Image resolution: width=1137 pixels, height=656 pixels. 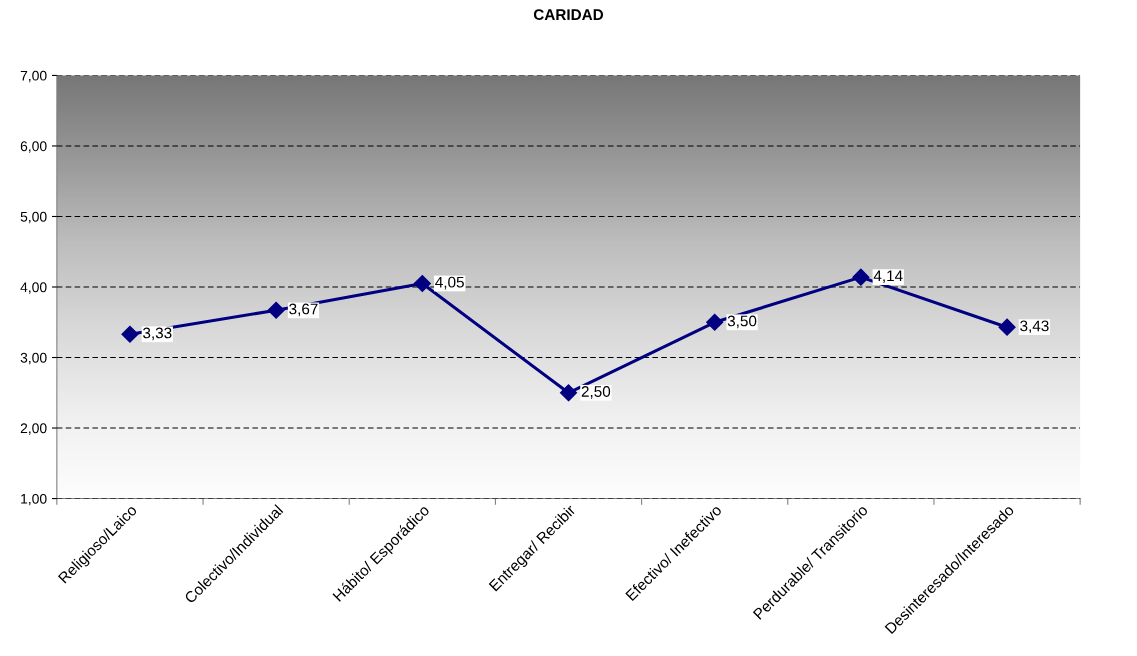 I want to click on data-label: 3,67, so click(x=303, y=310).